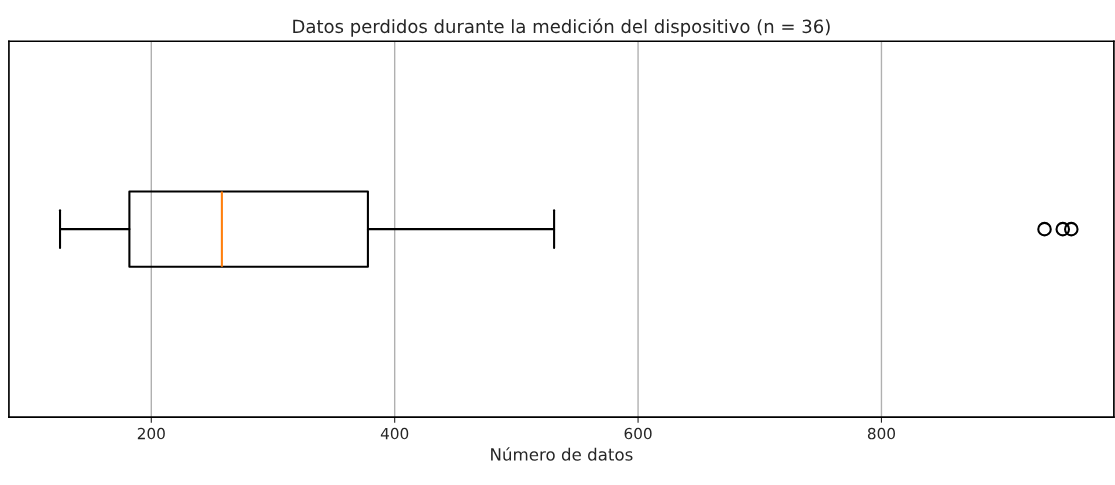 This screenshot has height=485, width=1115. I want to click on x-axis-title: Número de datos, so click(562, 454).